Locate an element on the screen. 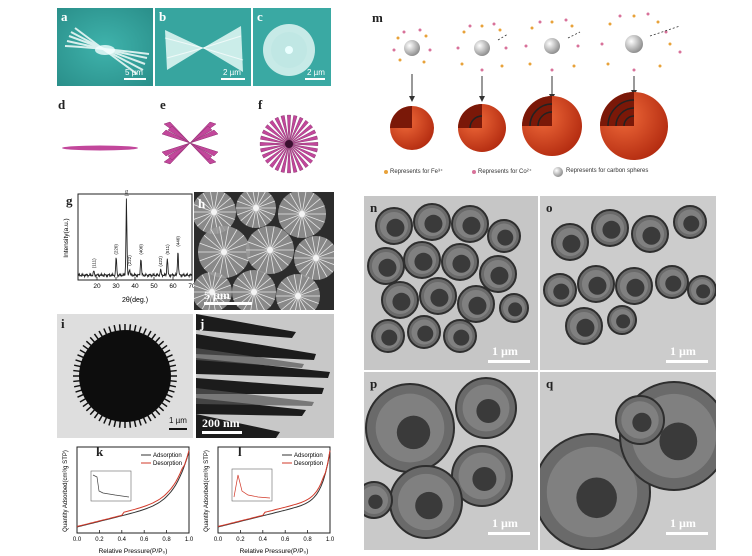 The image size is (752, 556). panel-label-m: m is located at coordinates (377, 17).